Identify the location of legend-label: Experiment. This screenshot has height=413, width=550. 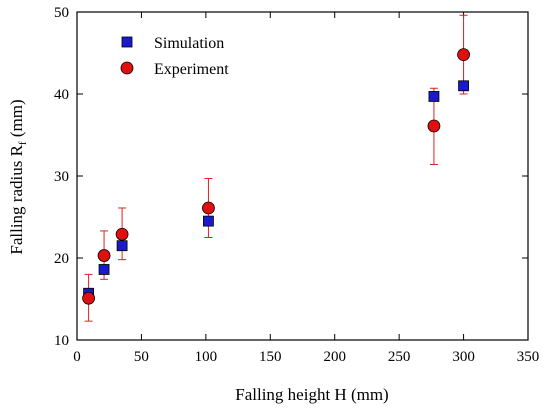
(191, 69).